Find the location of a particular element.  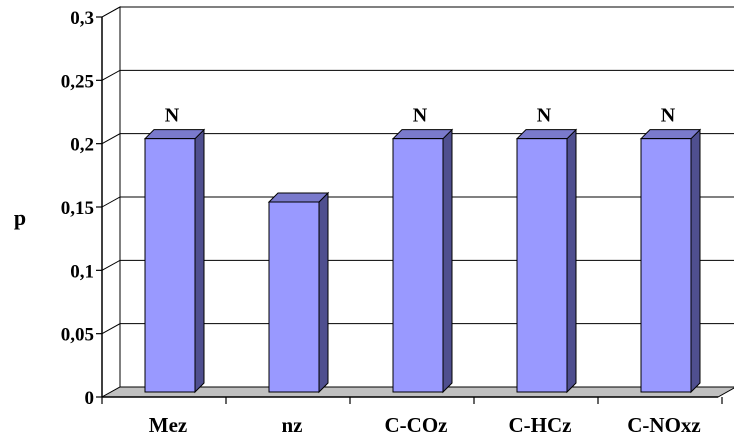

x-tick-label: C-COz is located at coordinates (416, 425).